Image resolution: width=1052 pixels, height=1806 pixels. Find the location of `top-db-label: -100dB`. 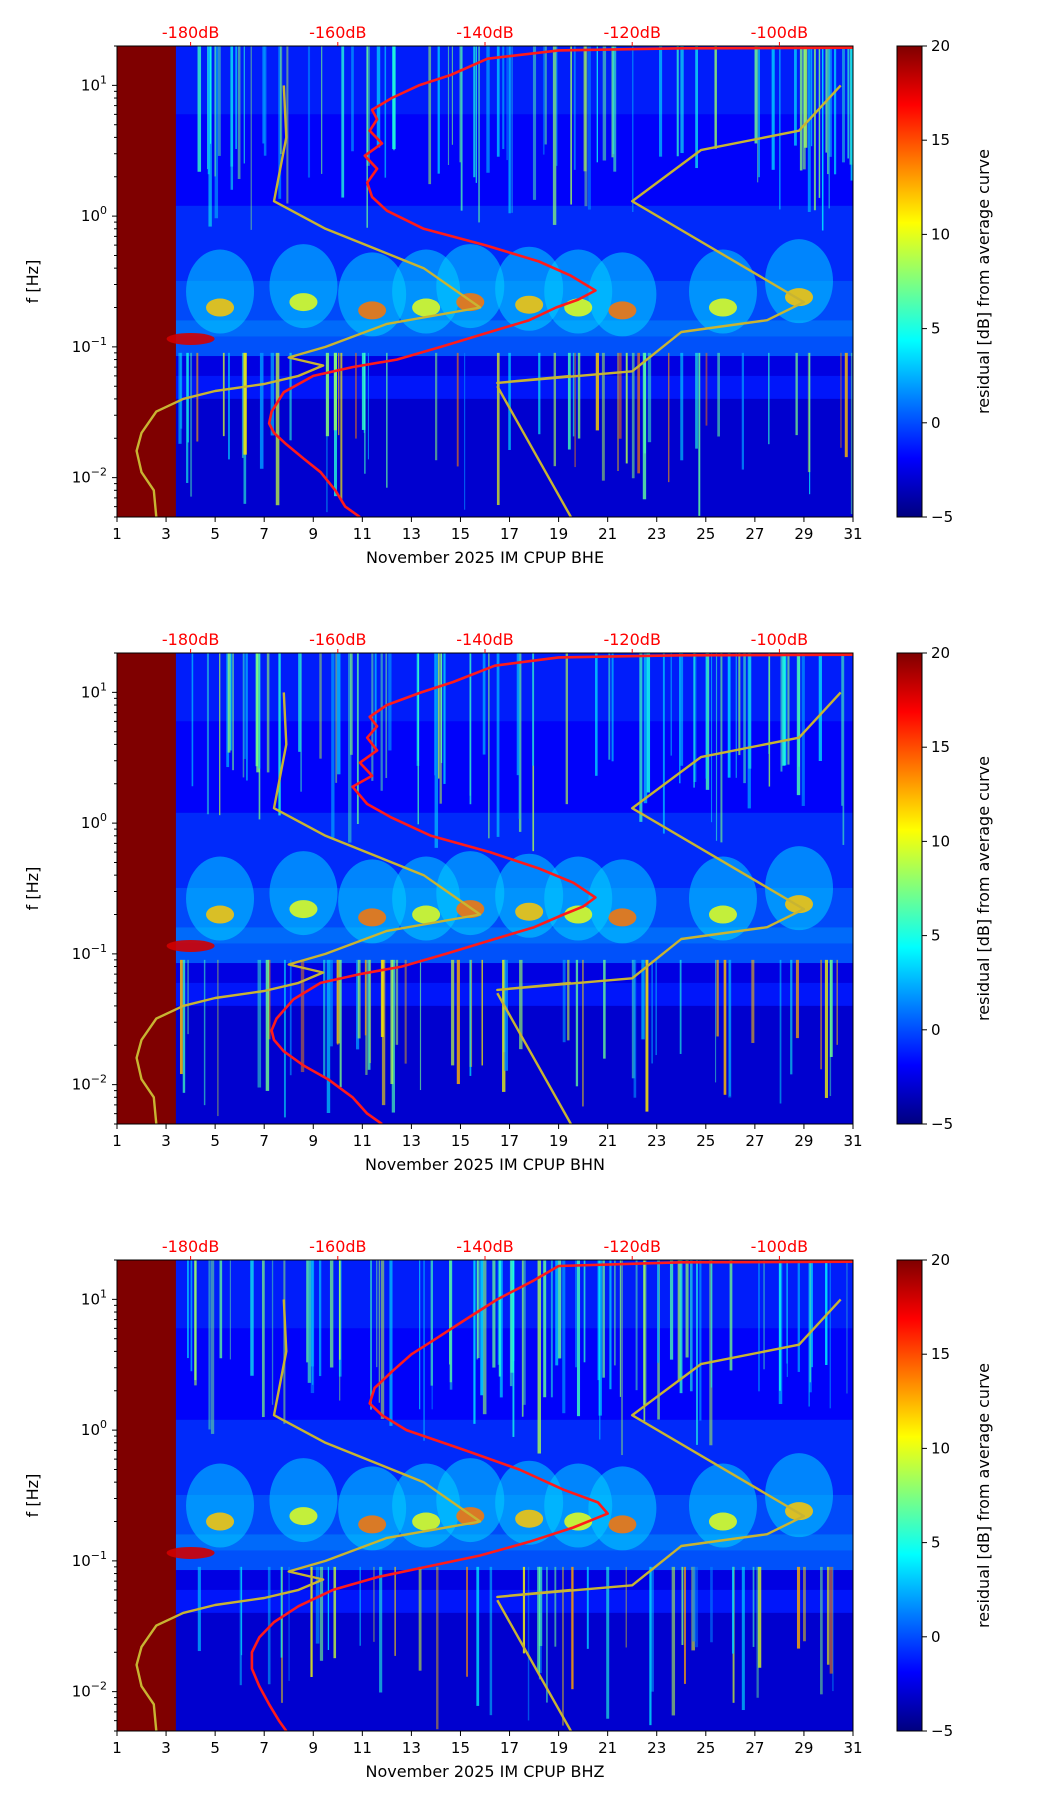

top-db-label: -100dB is located at coordinates (779, 32).